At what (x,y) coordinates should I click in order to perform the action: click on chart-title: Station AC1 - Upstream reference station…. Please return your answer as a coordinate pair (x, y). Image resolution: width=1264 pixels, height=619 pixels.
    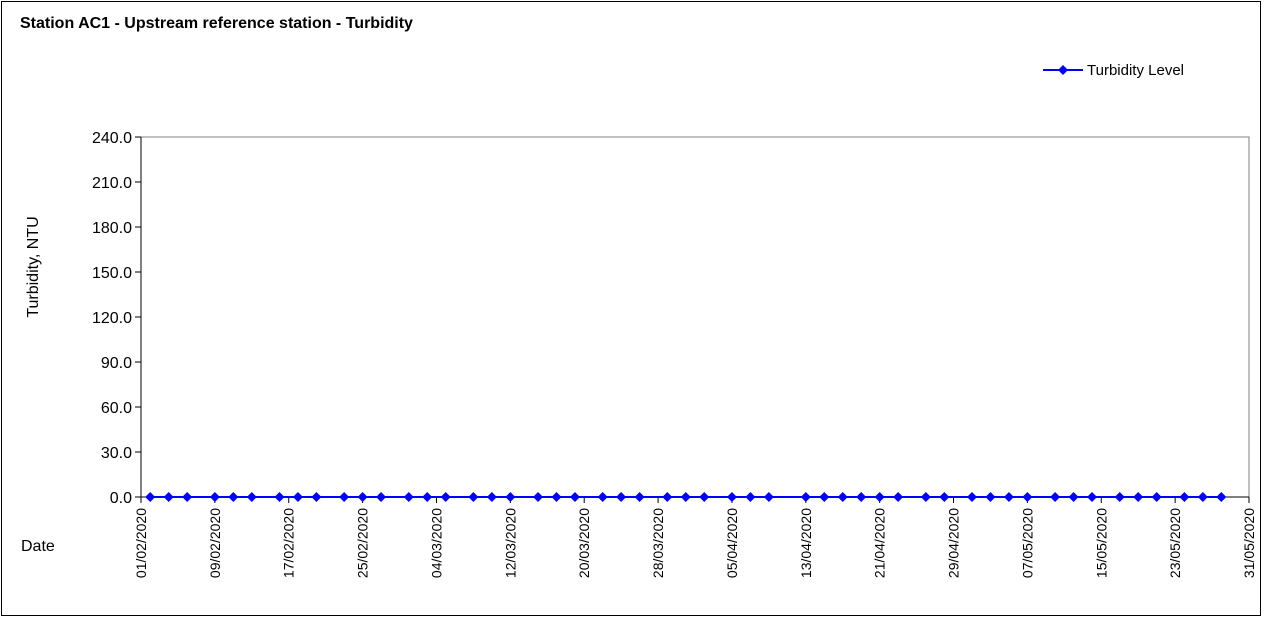
    Looking at the image, I should click on (216, 23).